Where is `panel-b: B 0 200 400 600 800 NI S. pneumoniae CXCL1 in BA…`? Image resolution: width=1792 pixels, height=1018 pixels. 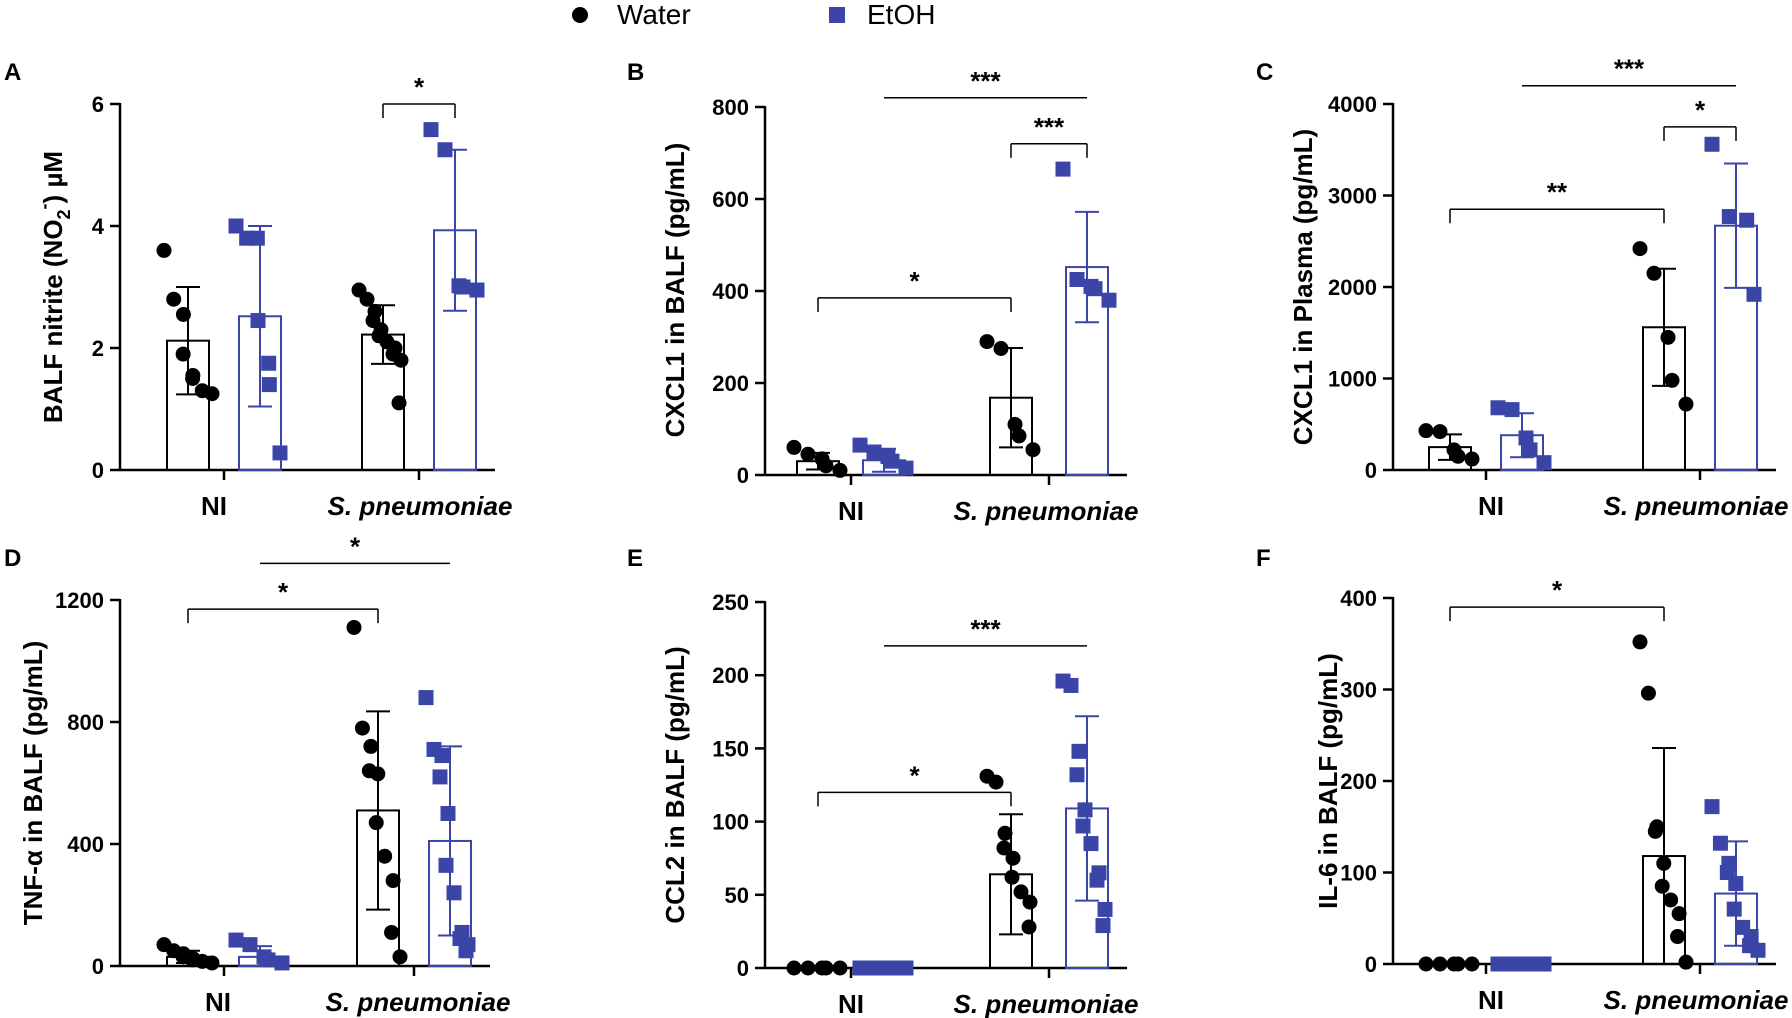 panel-b: B 0 200 400 600 800 NI S. pneumoniae CXCL1 in BA… is located at coordinates (882, 292).